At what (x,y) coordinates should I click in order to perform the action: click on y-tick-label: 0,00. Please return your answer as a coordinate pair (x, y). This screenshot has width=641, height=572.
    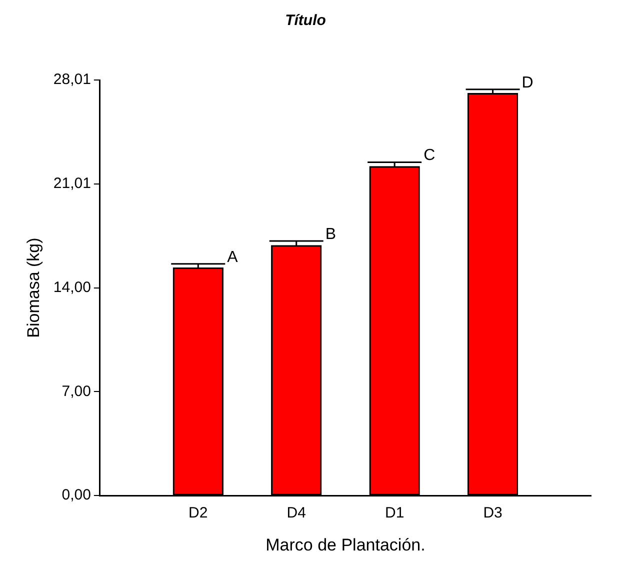
    Looking at the image, I should click on (76, 495).